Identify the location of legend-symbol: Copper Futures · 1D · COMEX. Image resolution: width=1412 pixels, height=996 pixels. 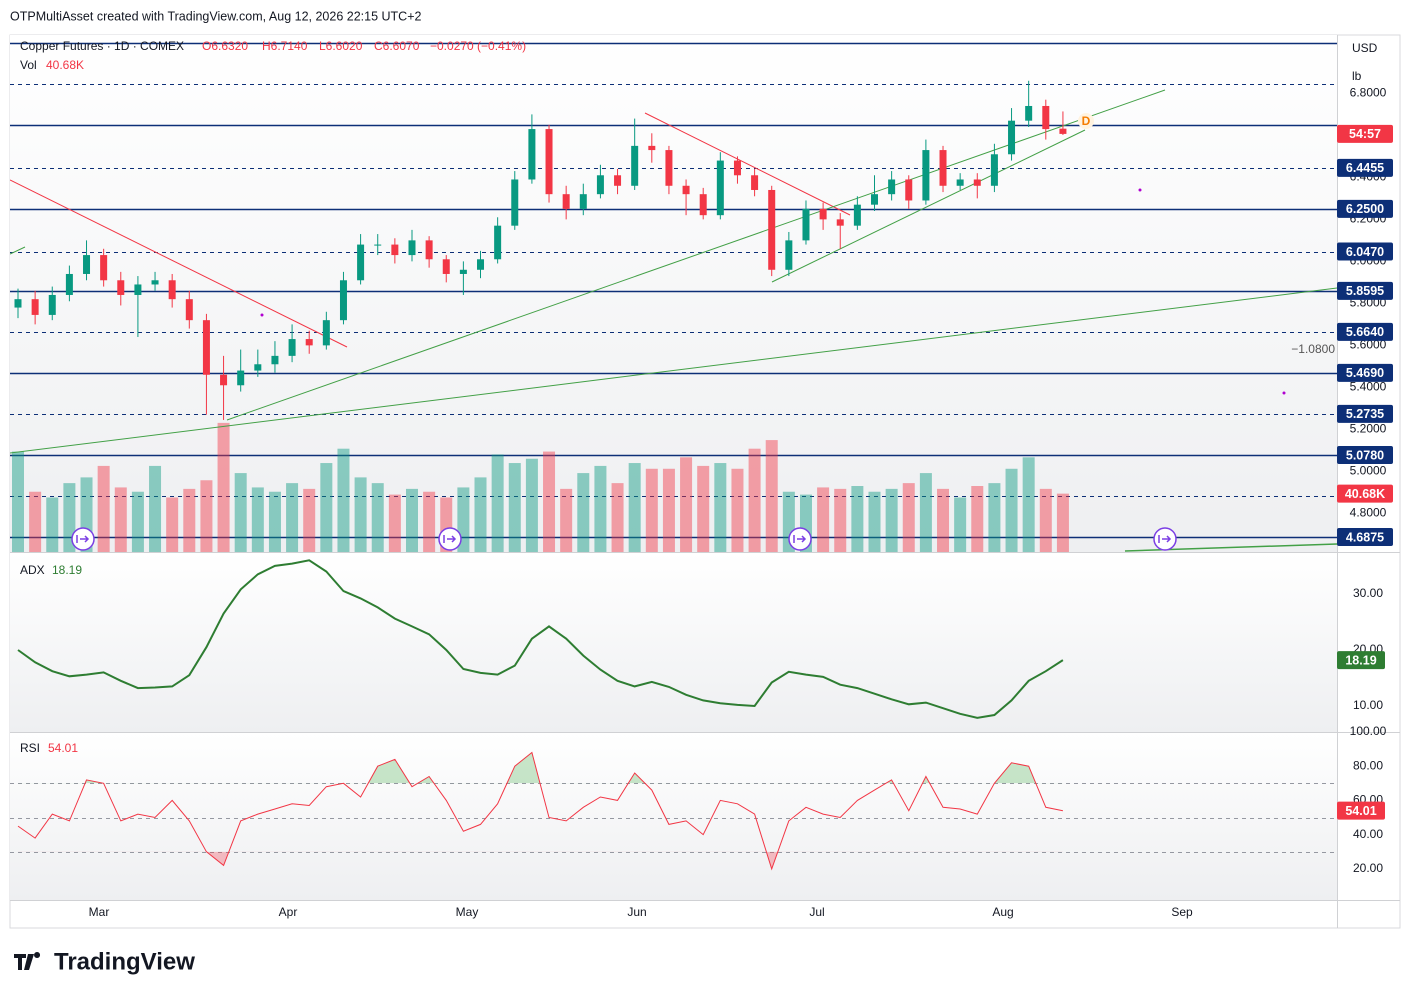
(102, 46).